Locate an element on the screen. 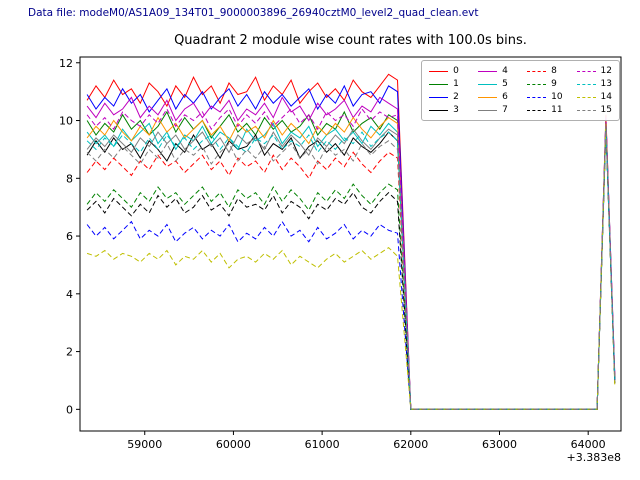 The width and height of the screenshot is (640, 480). legend-entry-6: 6 is located at coordinates (495, 97).